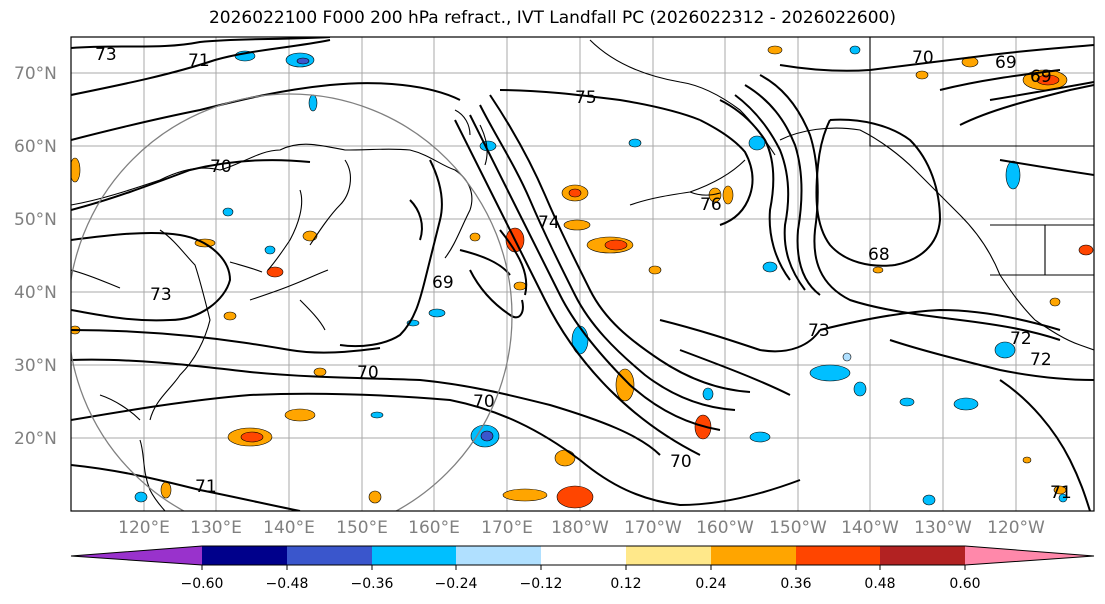  Describe the element at coordinates (372, 584) in the screenshot. I see `colorbar-tick-label: −0.36` at that location.